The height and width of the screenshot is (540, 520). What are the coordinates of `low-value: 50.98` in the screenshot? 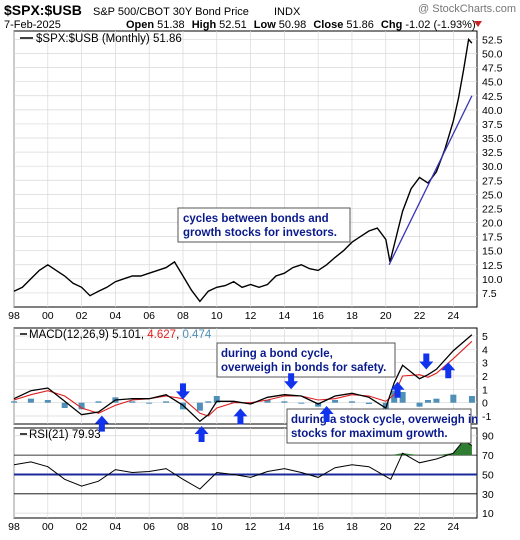 It's located at (293, 25).